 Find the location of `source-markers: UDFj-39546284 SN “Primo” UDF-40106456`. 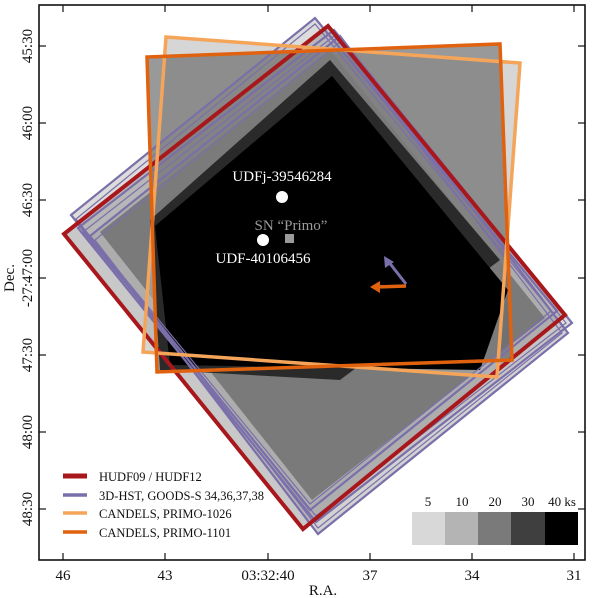

source-markers: UDFj-39546284 SN “Primo” UDF-40106456 is located at coordinates (273, 218).